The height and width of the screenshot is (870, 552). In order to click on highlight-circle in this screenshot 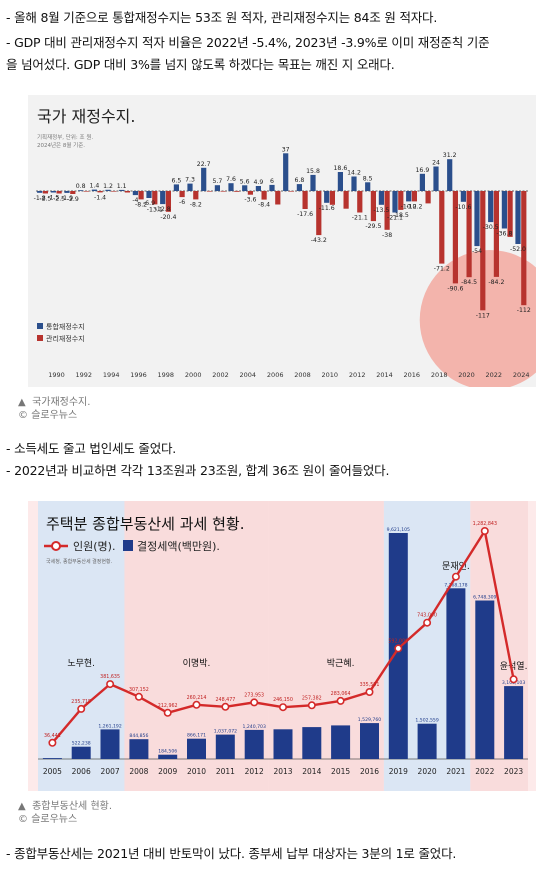, I will do `click(477, 318)`.